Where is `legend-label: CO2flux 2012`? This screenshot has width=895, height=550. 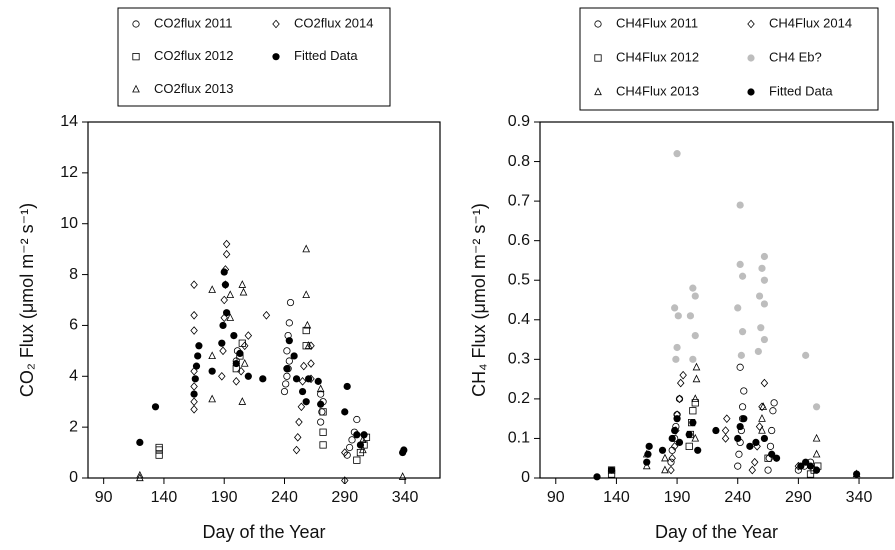
legend-label: CO2flux 2012 is located at coordinates (194, 55).